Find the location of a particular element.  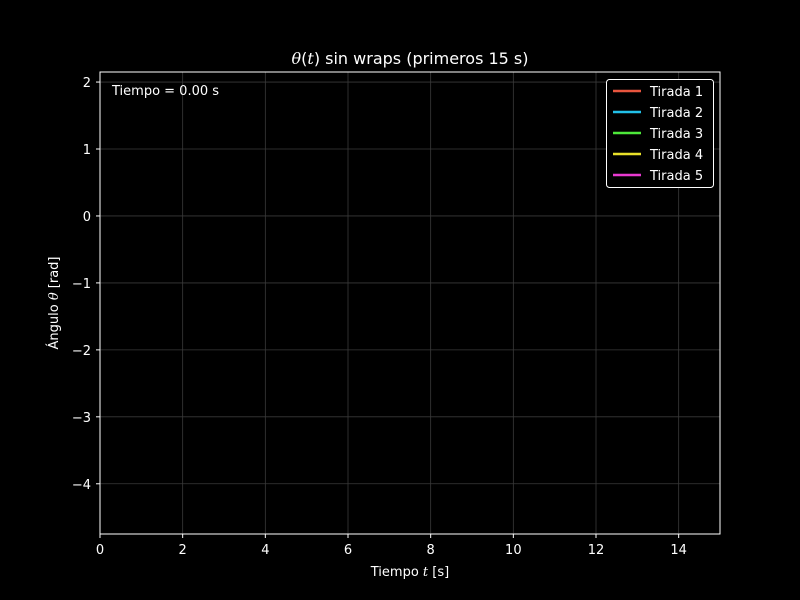

legend-label: Tirada 4 is located at coordinates (676, 155).